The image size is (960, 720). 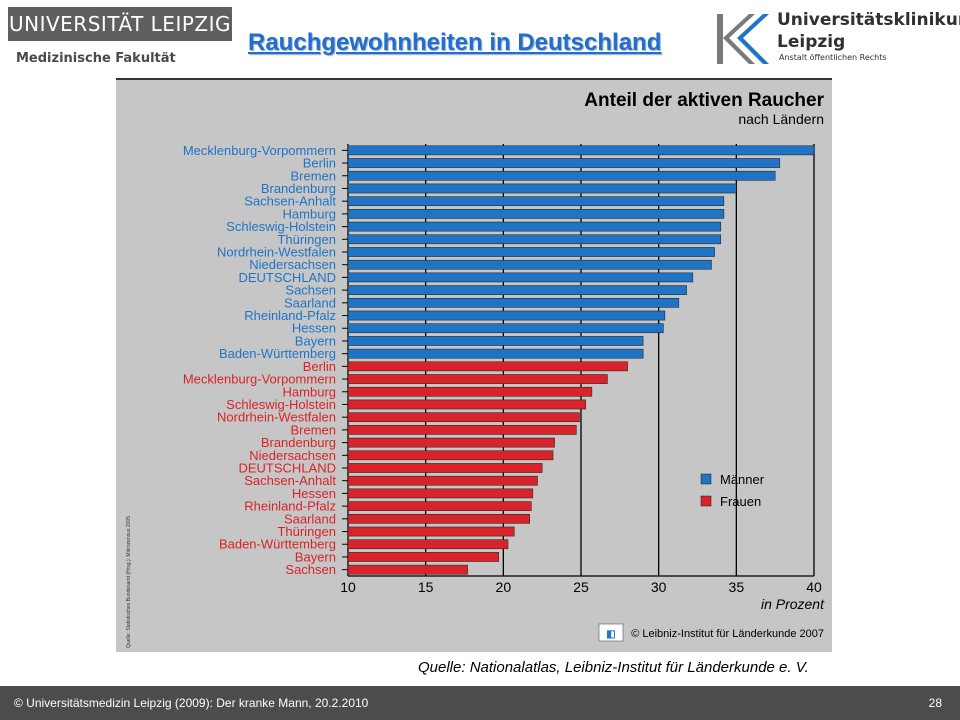 I want to click on faculty-name: Medizinische Fakultät, so click(x=96, y=58).